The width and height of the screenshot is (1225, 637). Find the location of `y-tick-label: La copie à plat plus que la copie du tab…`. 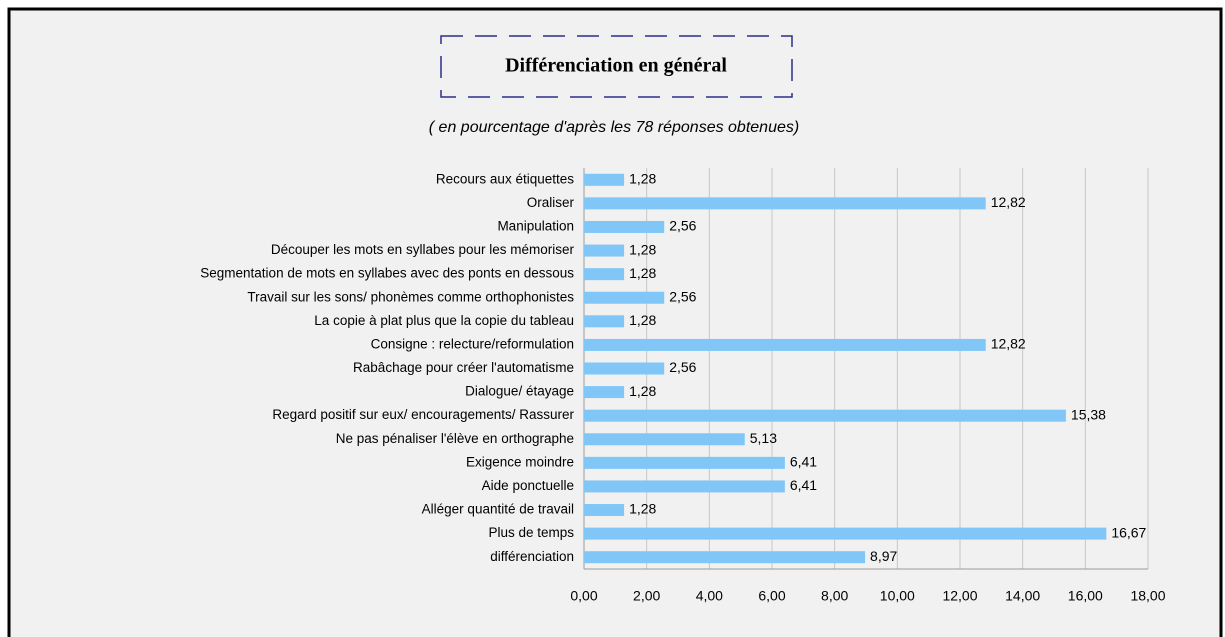

y-tick-label: La copie à plat plus que la copie du tab… is located at coordinates (444, 320).